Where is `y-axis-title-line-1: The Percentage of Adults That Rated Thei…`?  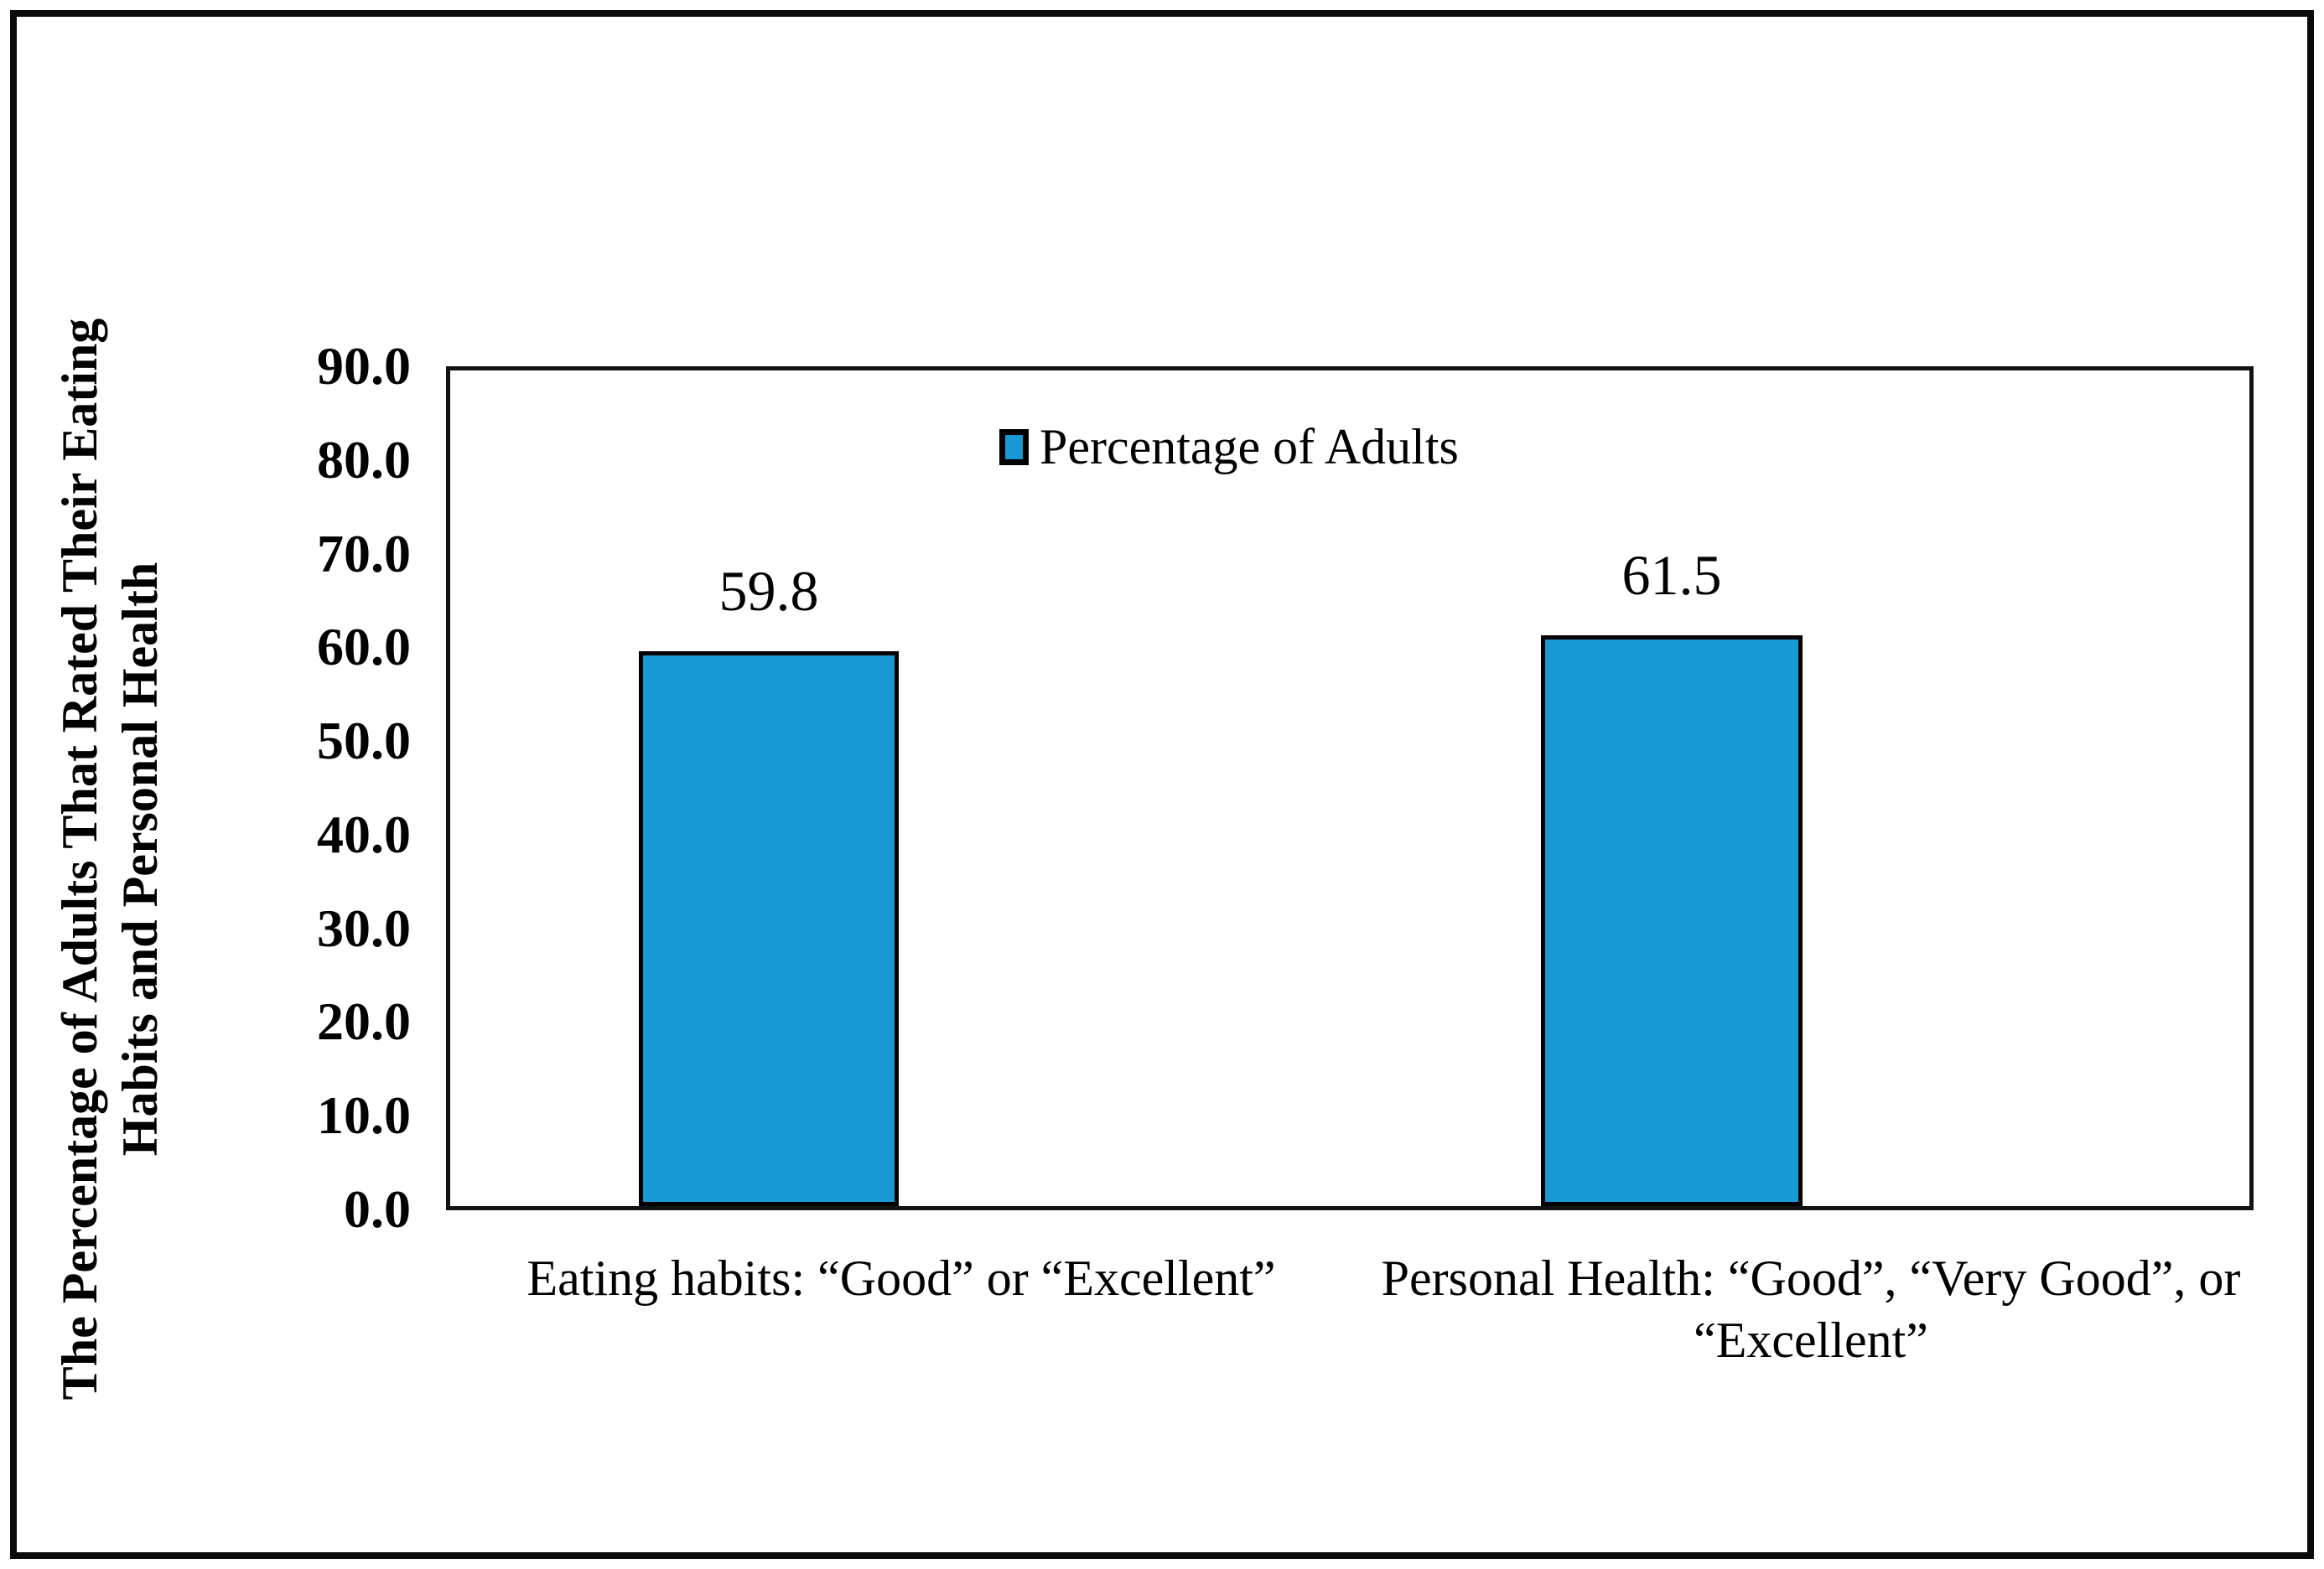 y-axis-title-line-1: The Percentage of Adults That Rated Thei… is located at coordinates (79, 859).